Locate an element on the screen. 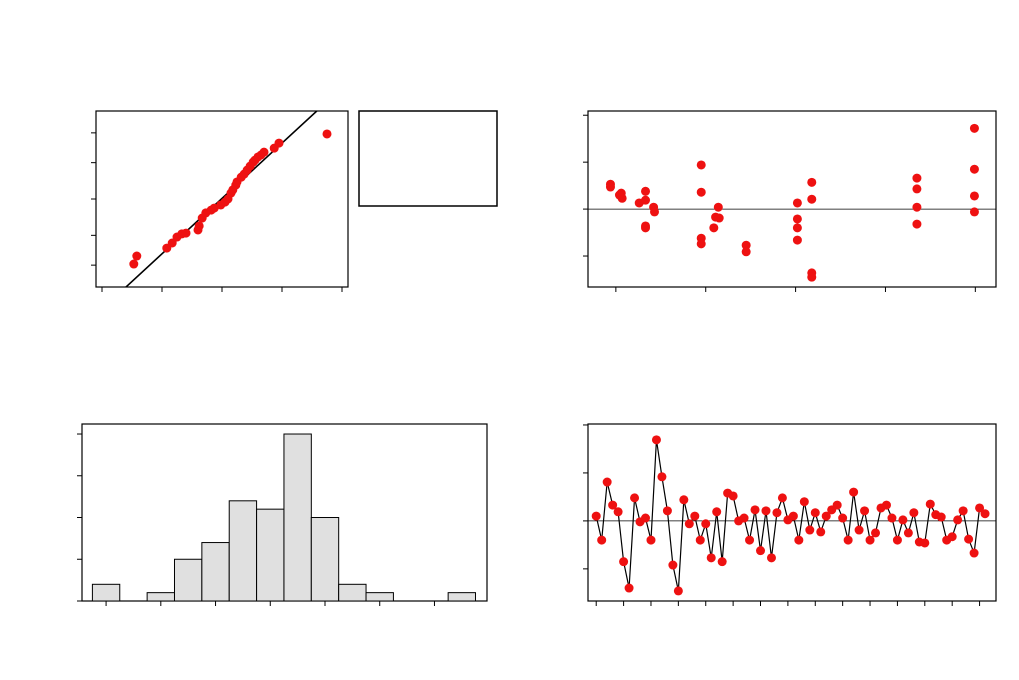 This screenshot has height=680, width=1019. legend-box is located at coordinates (428, 158).